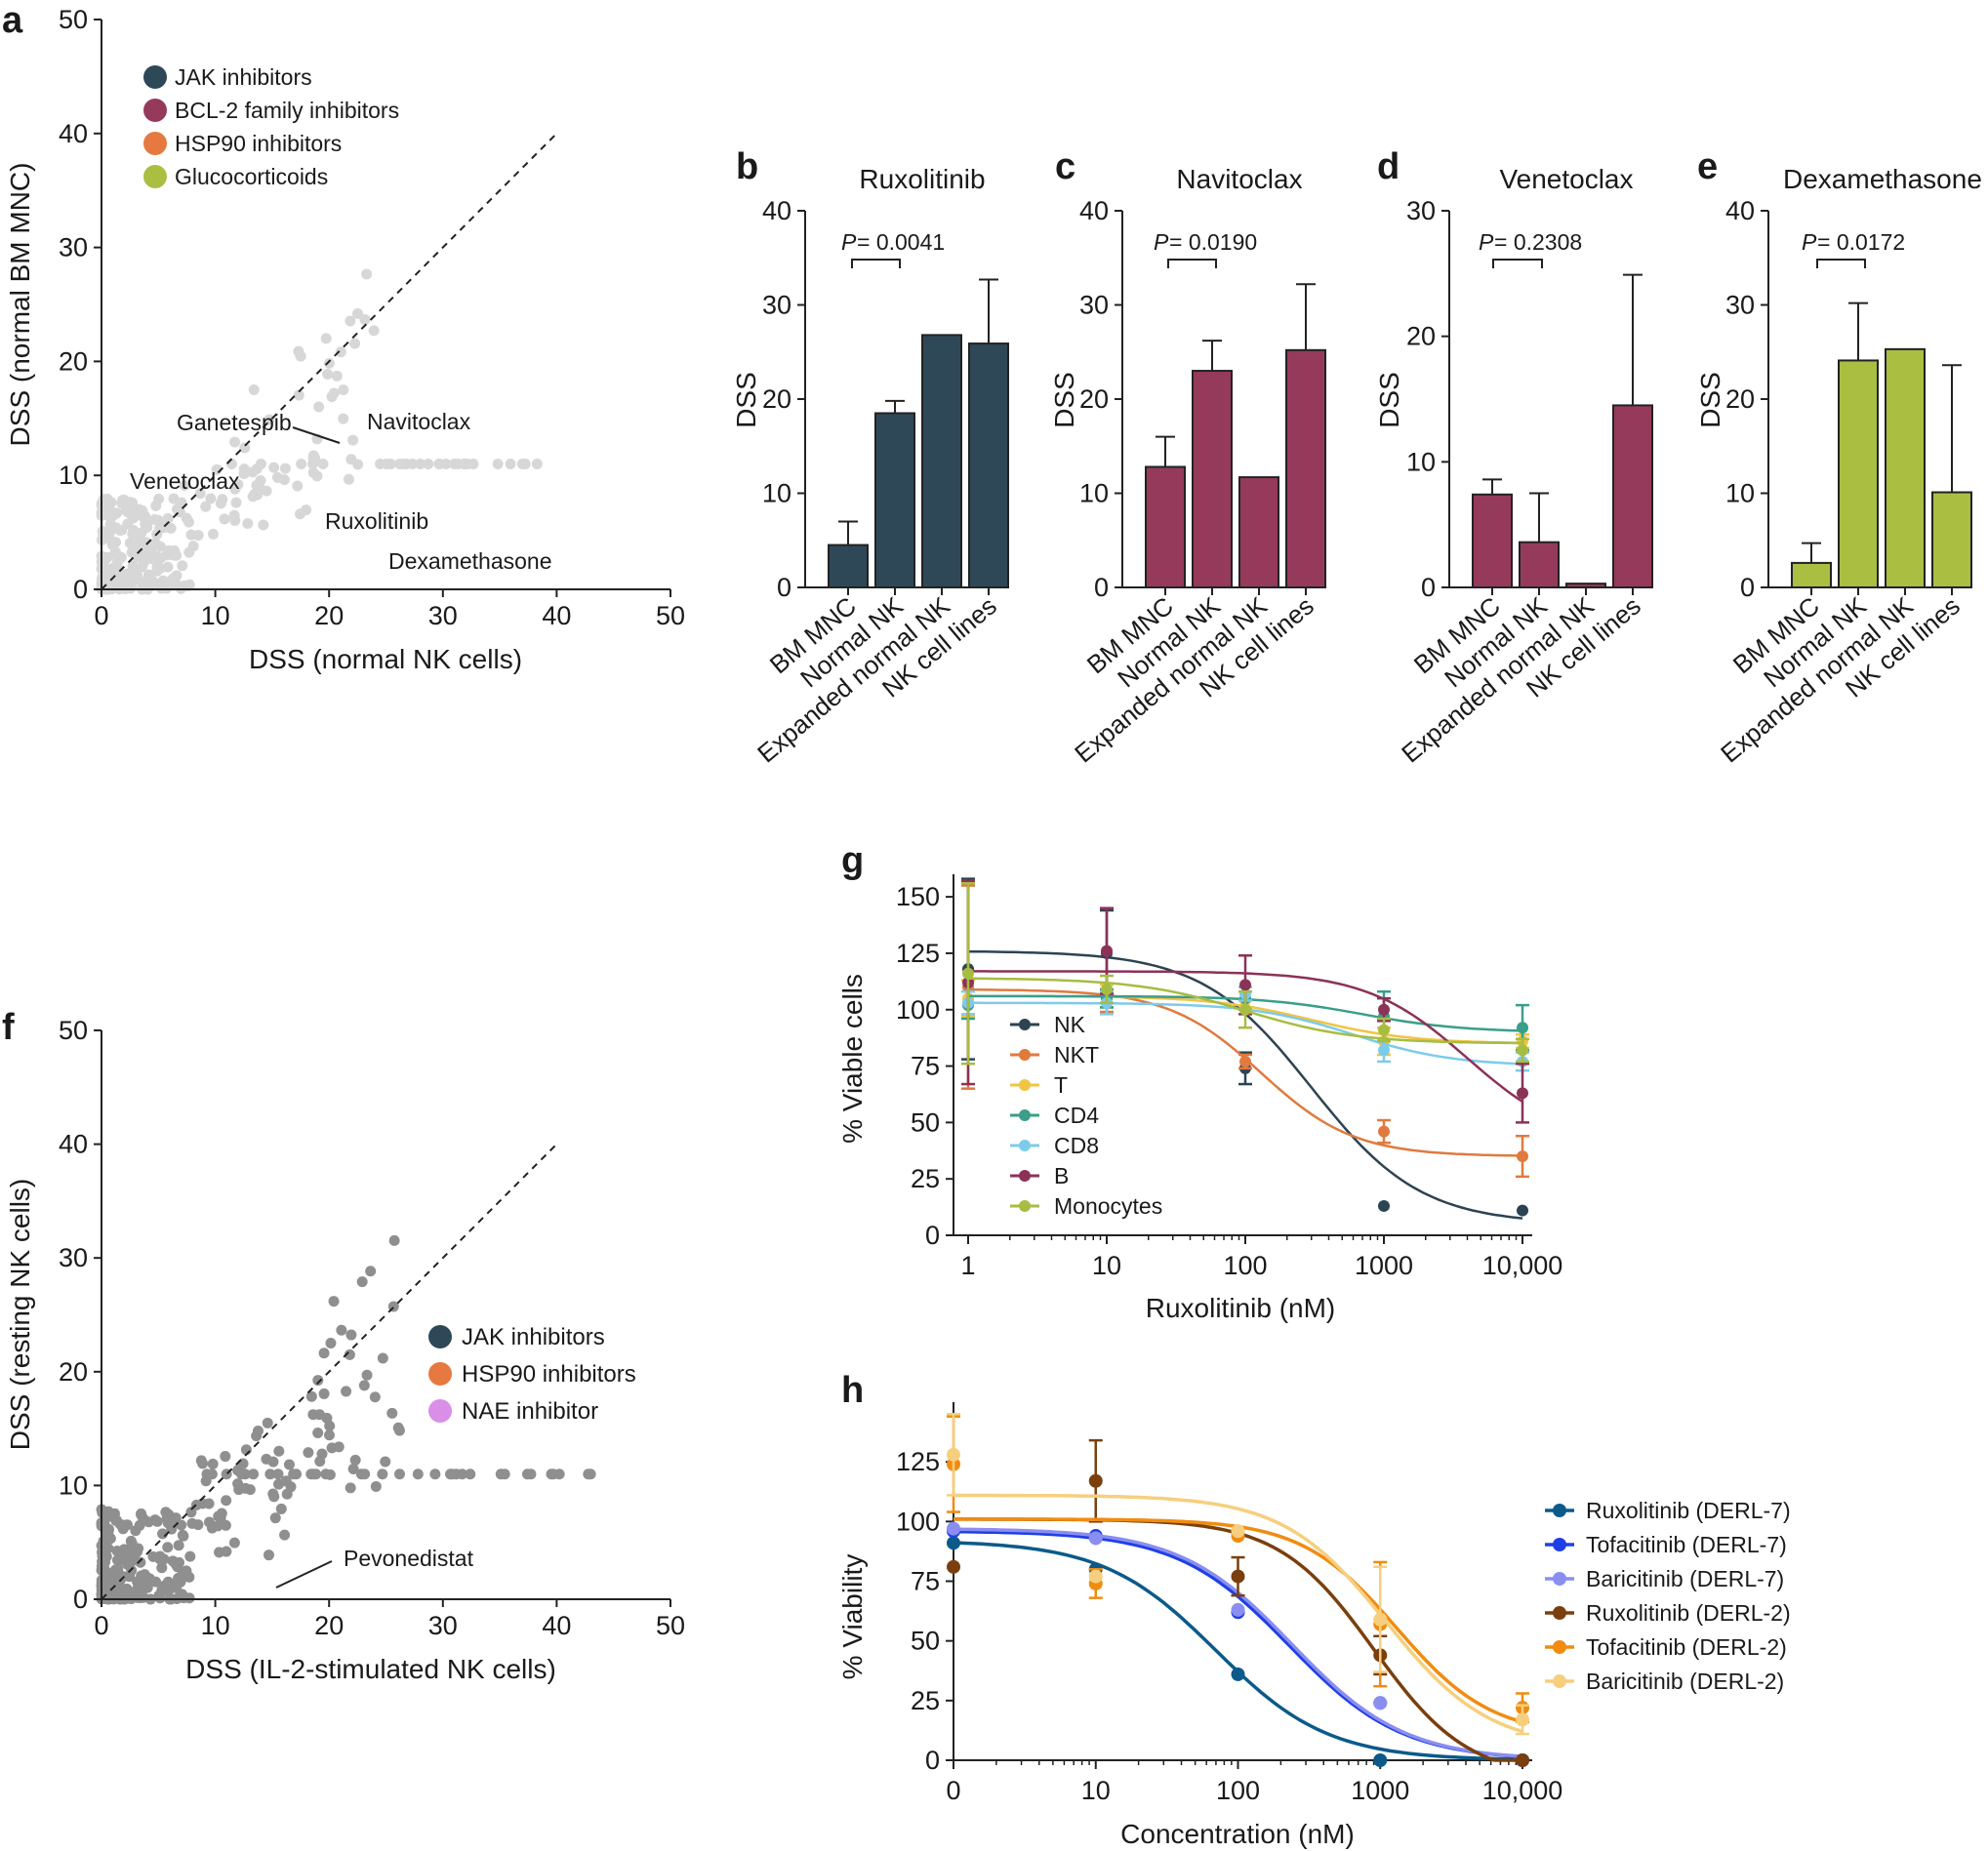  Describe the element at coordinates (155, 176) in the screenshot. I see `legend-dot-glucocorticoids` at that location.